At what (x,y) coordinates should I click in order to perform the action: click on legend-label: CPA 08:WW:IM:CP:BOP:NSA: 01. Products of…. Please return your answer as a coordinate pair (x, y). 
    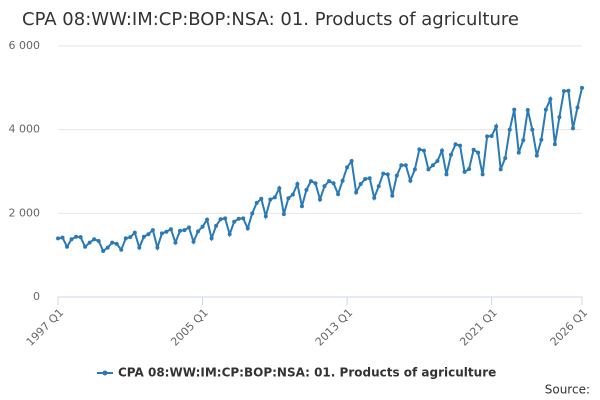
    Looking at the image, I should click on (307, 373).